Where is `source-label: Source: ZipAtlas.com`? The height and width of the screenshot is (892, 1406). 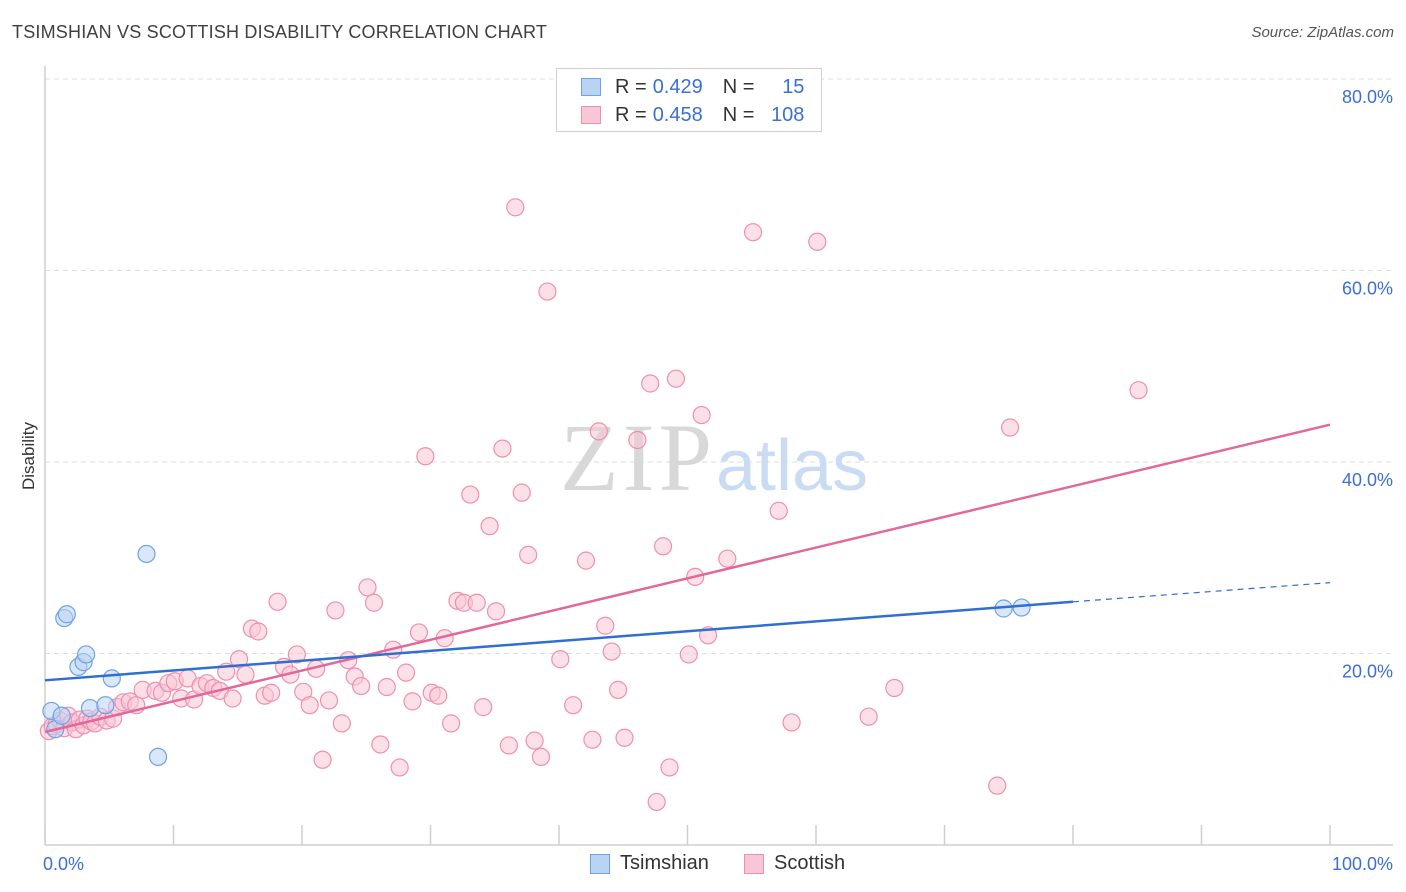 source-label: Source: ZipAtlas.com is located at coordinates (1322, 32).